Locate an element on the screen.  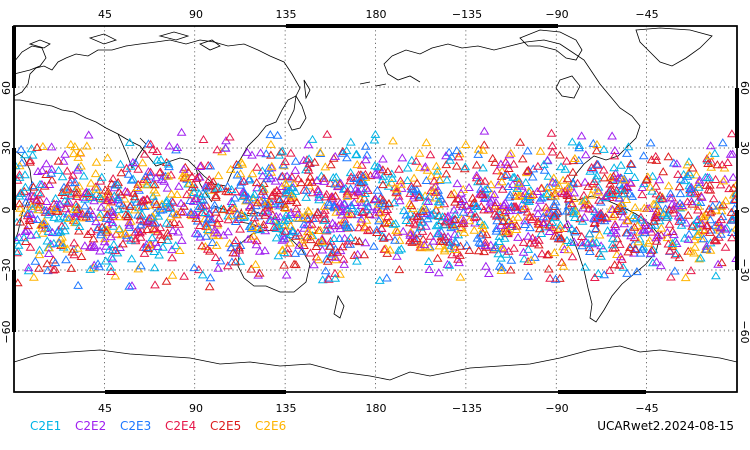
bottom-lon-label: 45 is located at coordinates (105, 408).